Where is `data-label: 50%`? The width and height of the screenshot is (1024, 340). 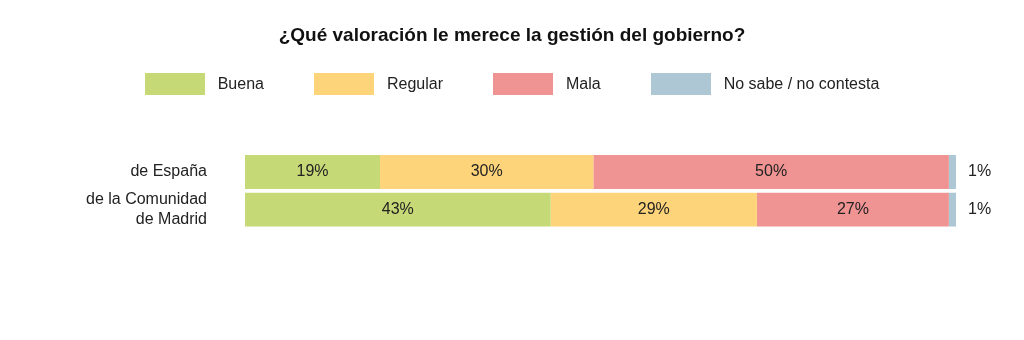
data-label: 50% is located at coordinates (771, 171).